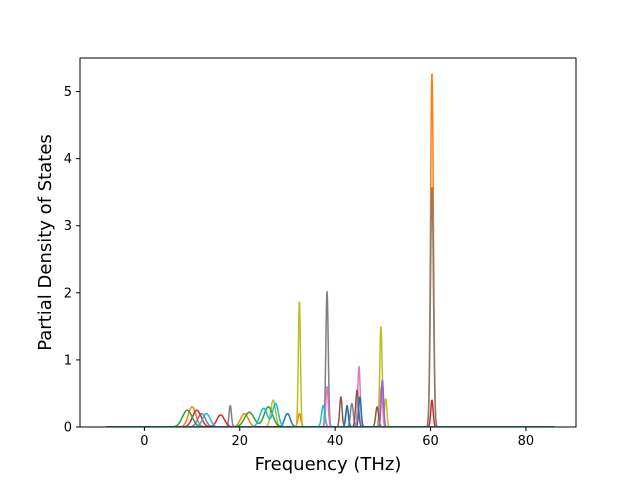  Describe the element at coordinates (526, 441) in the screenshot. I see `x-tick-label: 80` at that location.